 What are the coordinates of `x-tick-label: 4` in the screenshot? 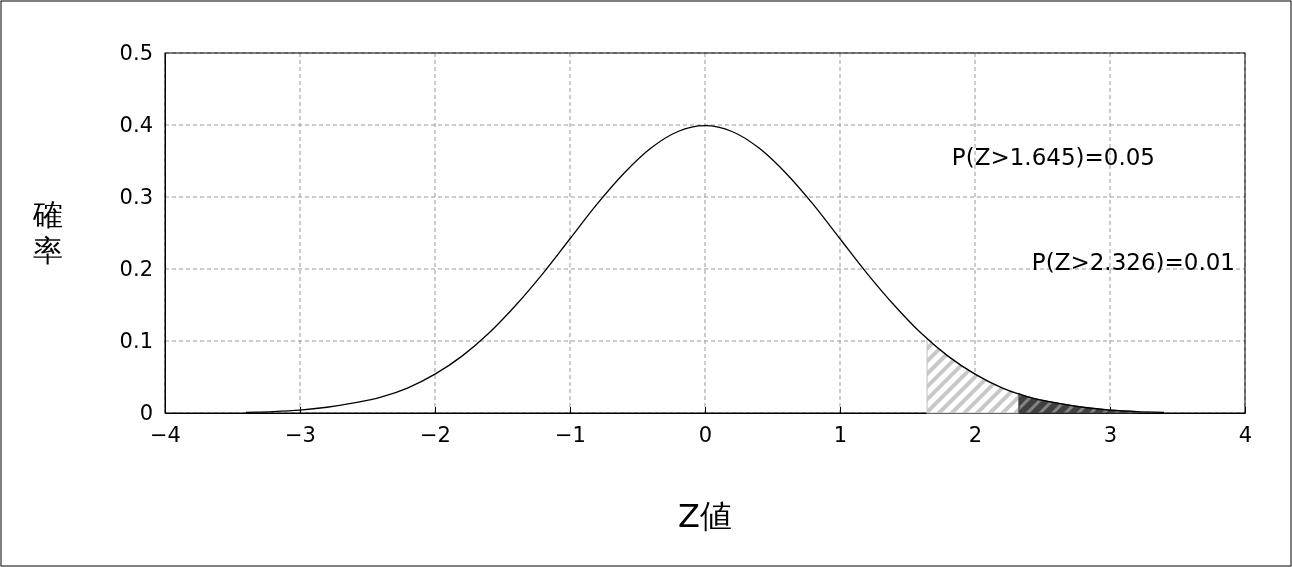 It's located at (1245, 434).